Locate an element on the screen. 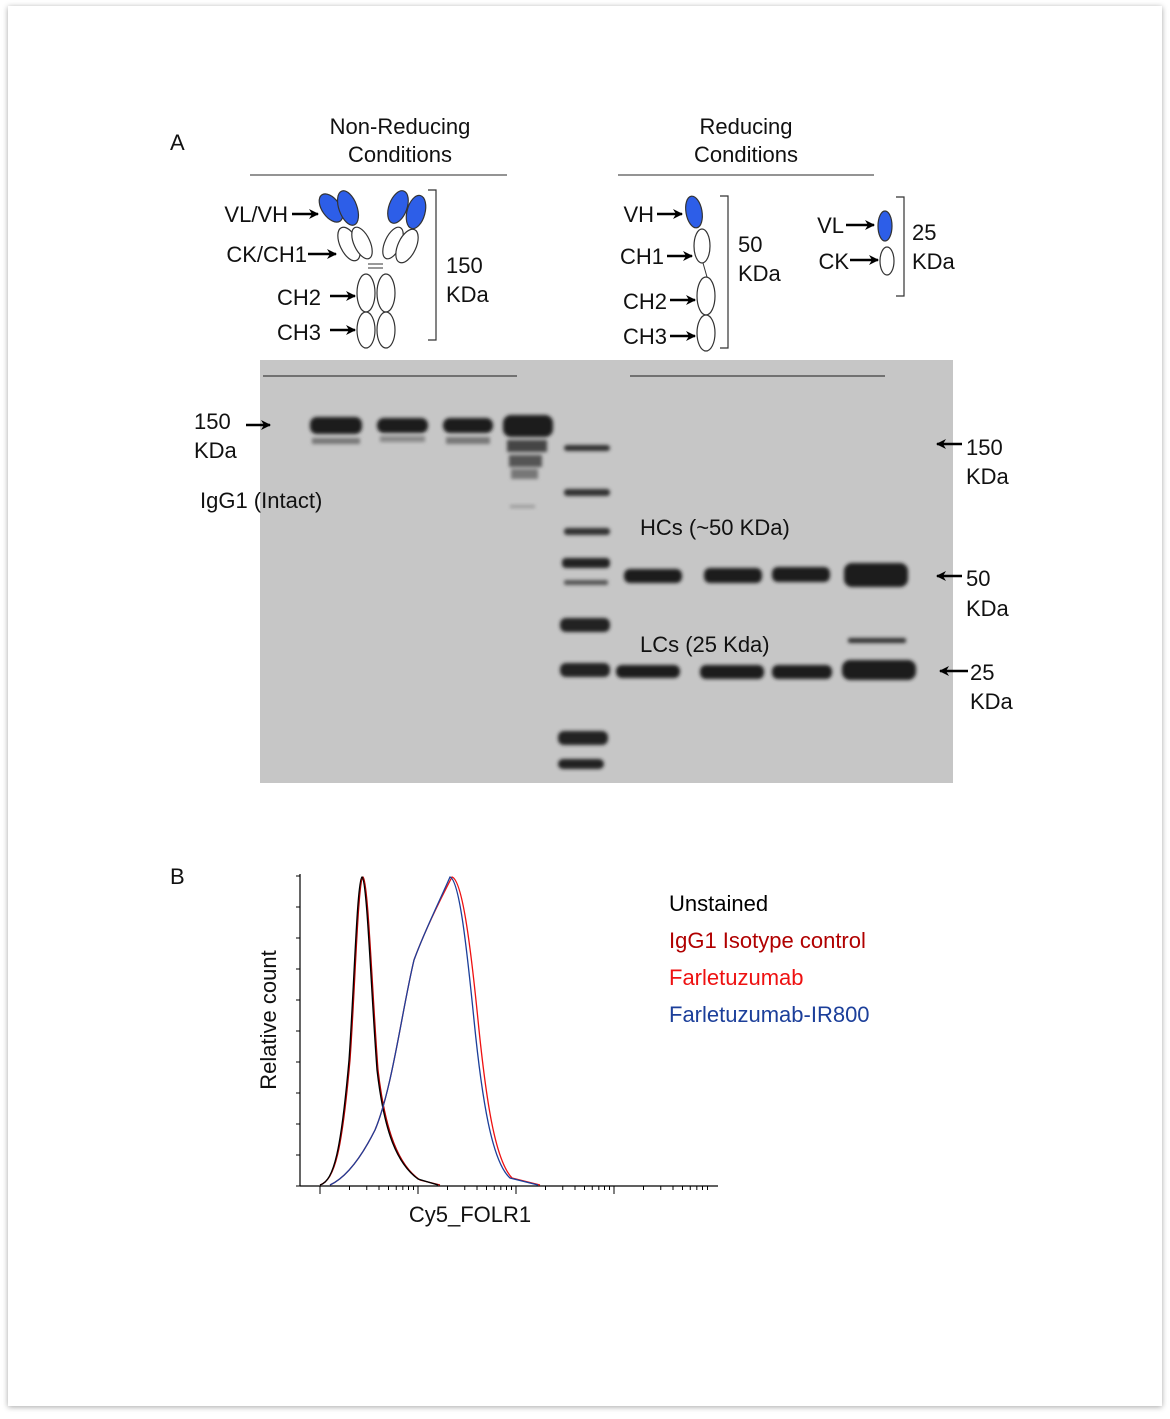  panel-label: B is located at coordinates (177, 876).